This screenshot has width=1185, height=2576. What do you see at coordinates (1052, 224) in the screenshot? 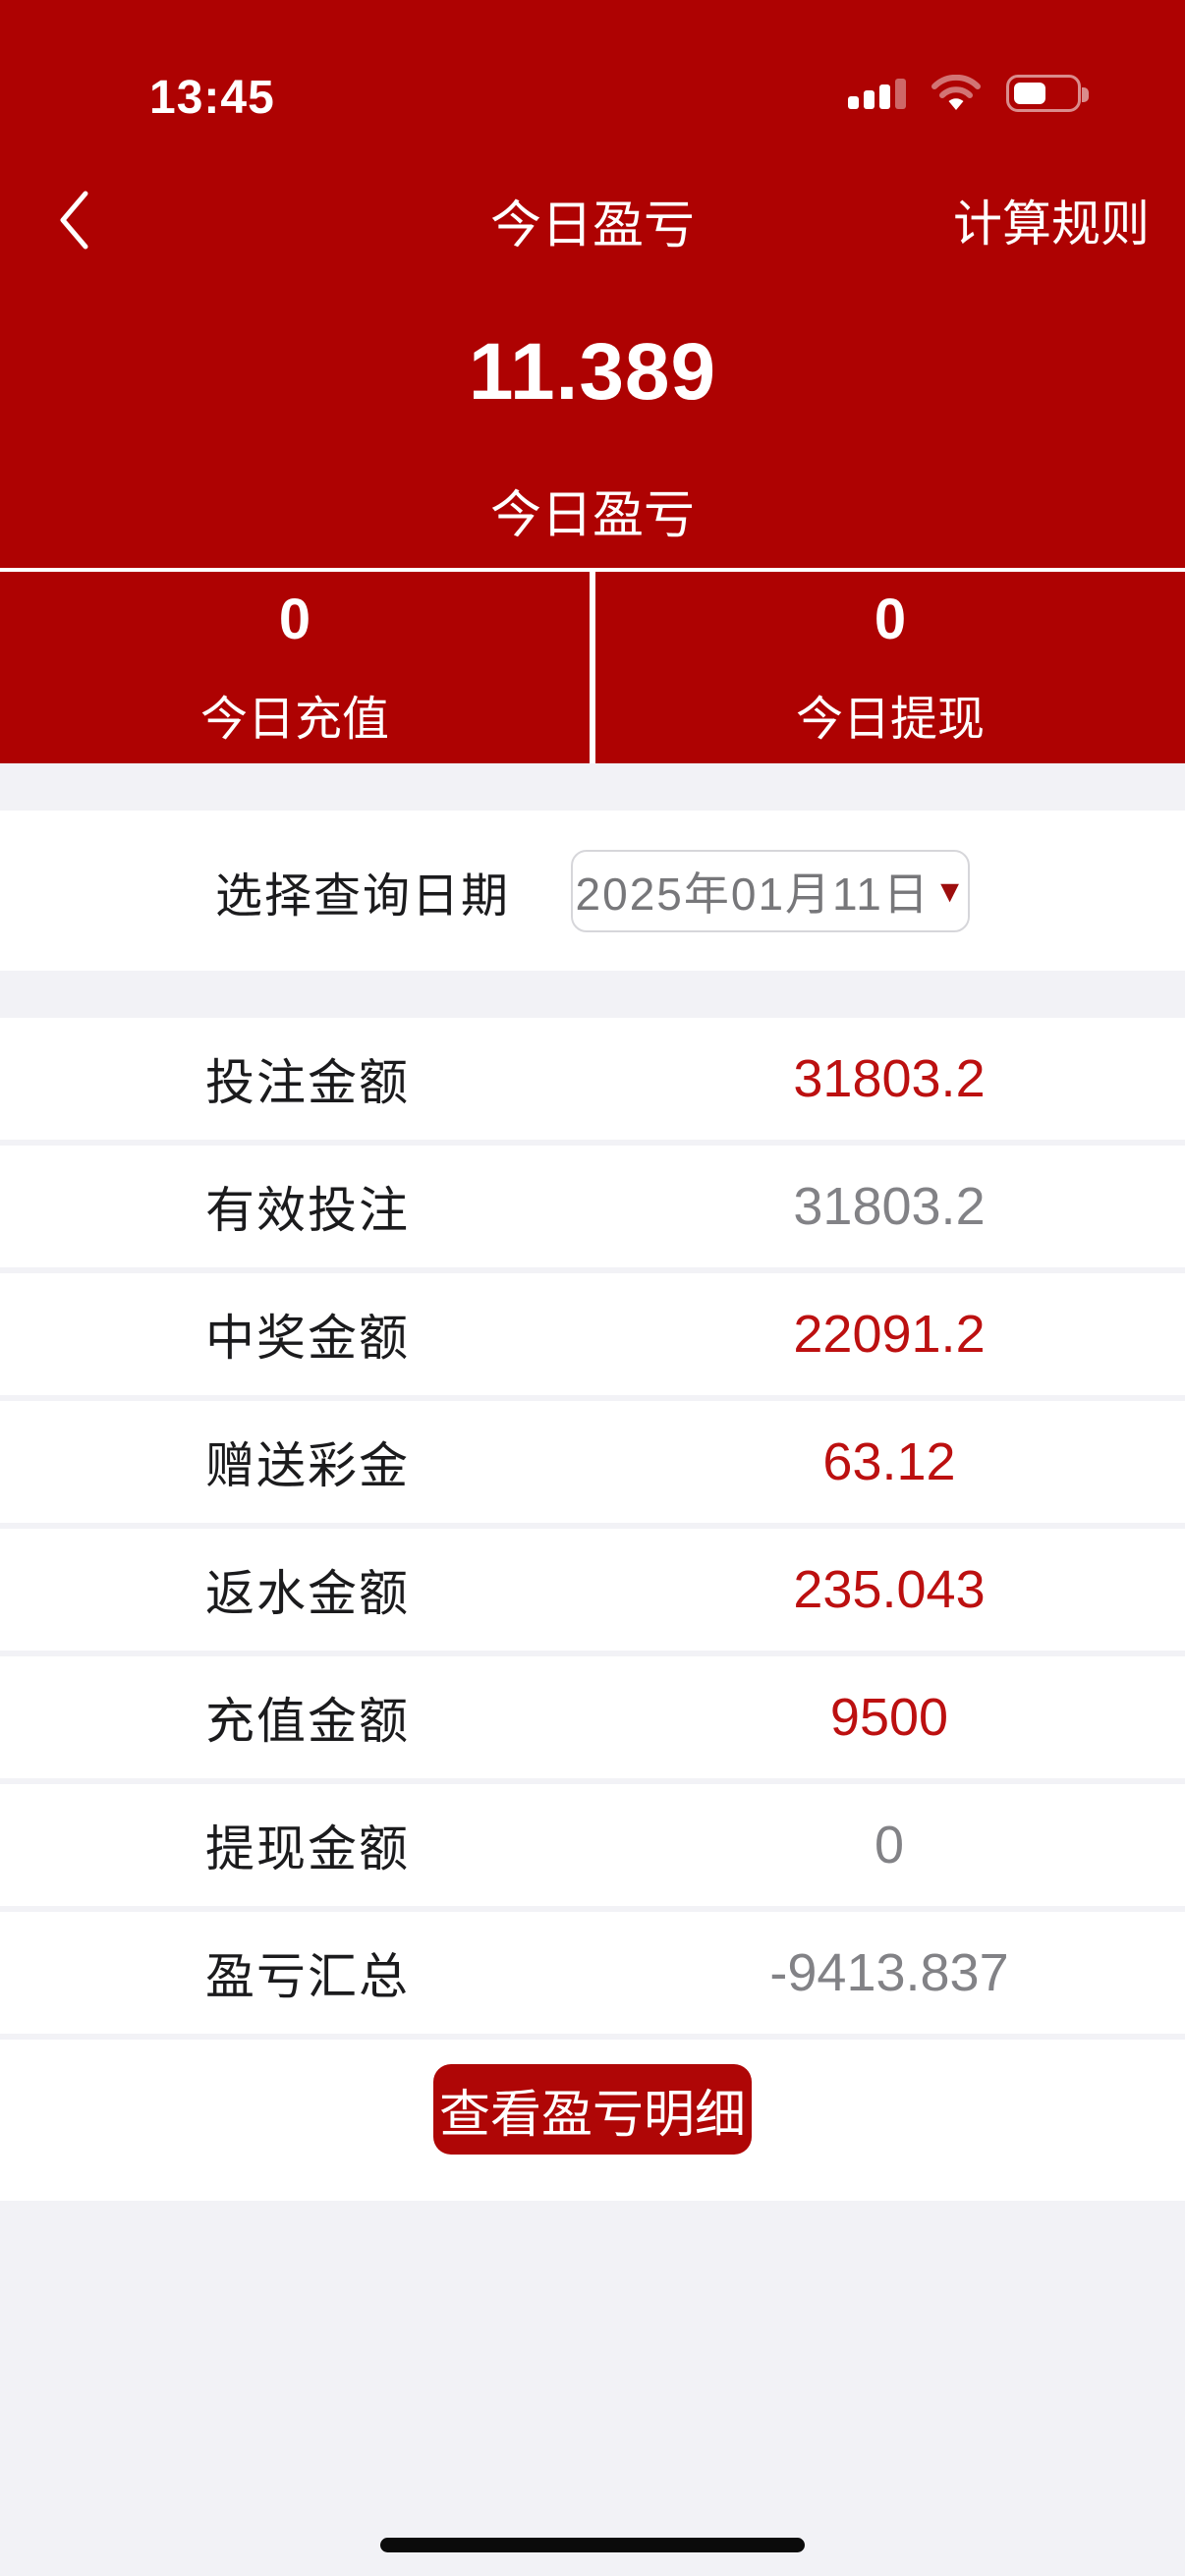
I see `calc-rules-link: 计算规则` at bounding box center [1052, 224].